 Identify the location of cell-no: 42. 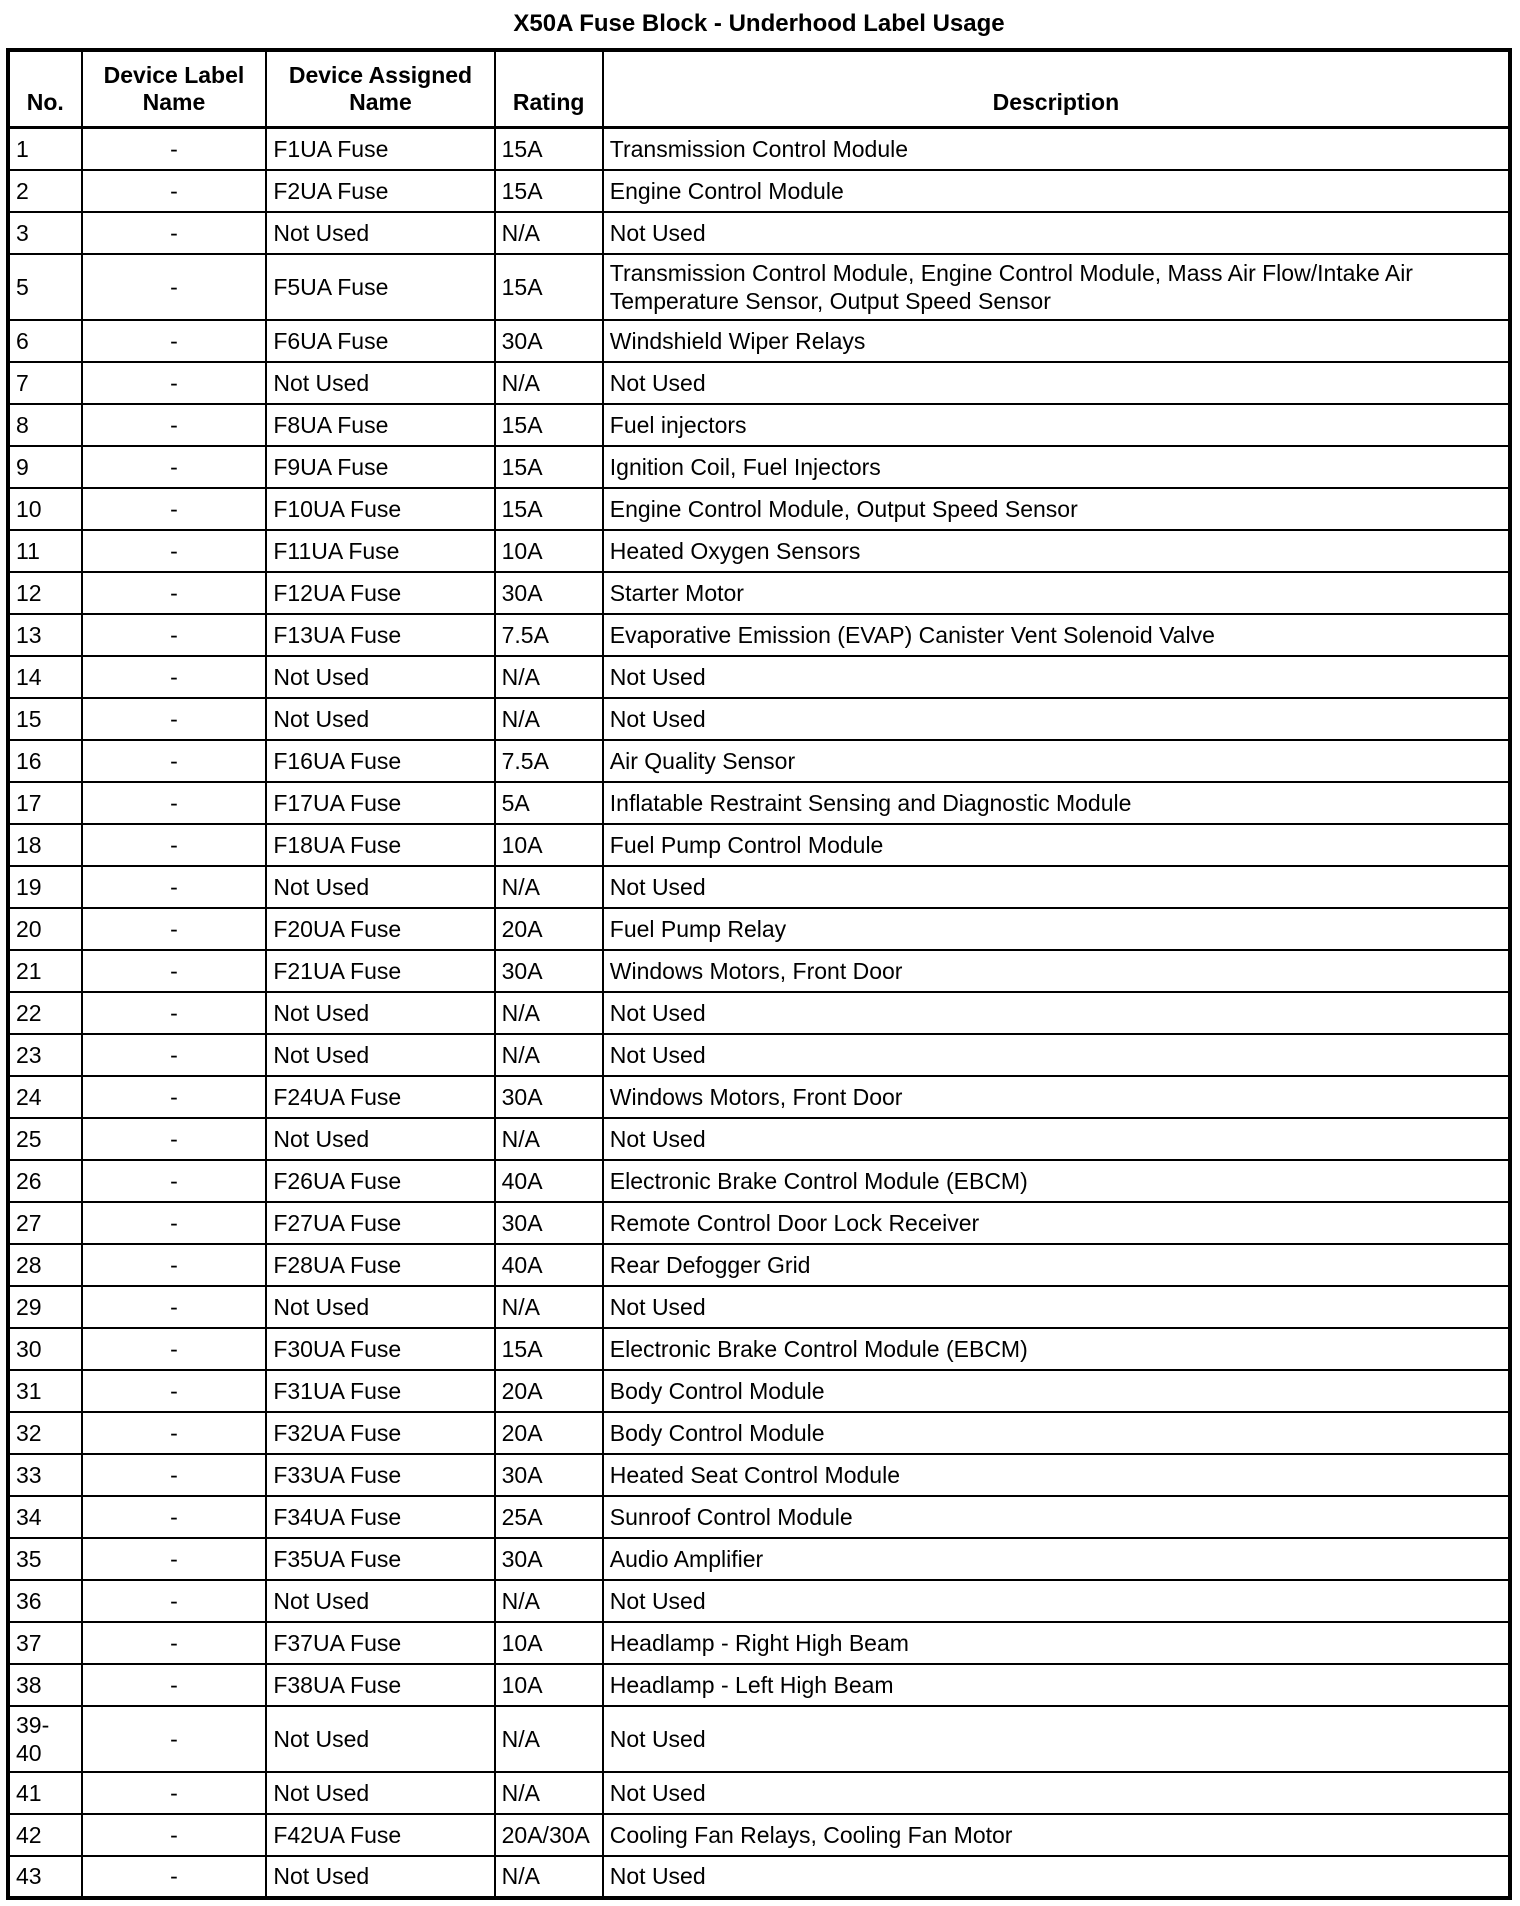
(45, 1834).